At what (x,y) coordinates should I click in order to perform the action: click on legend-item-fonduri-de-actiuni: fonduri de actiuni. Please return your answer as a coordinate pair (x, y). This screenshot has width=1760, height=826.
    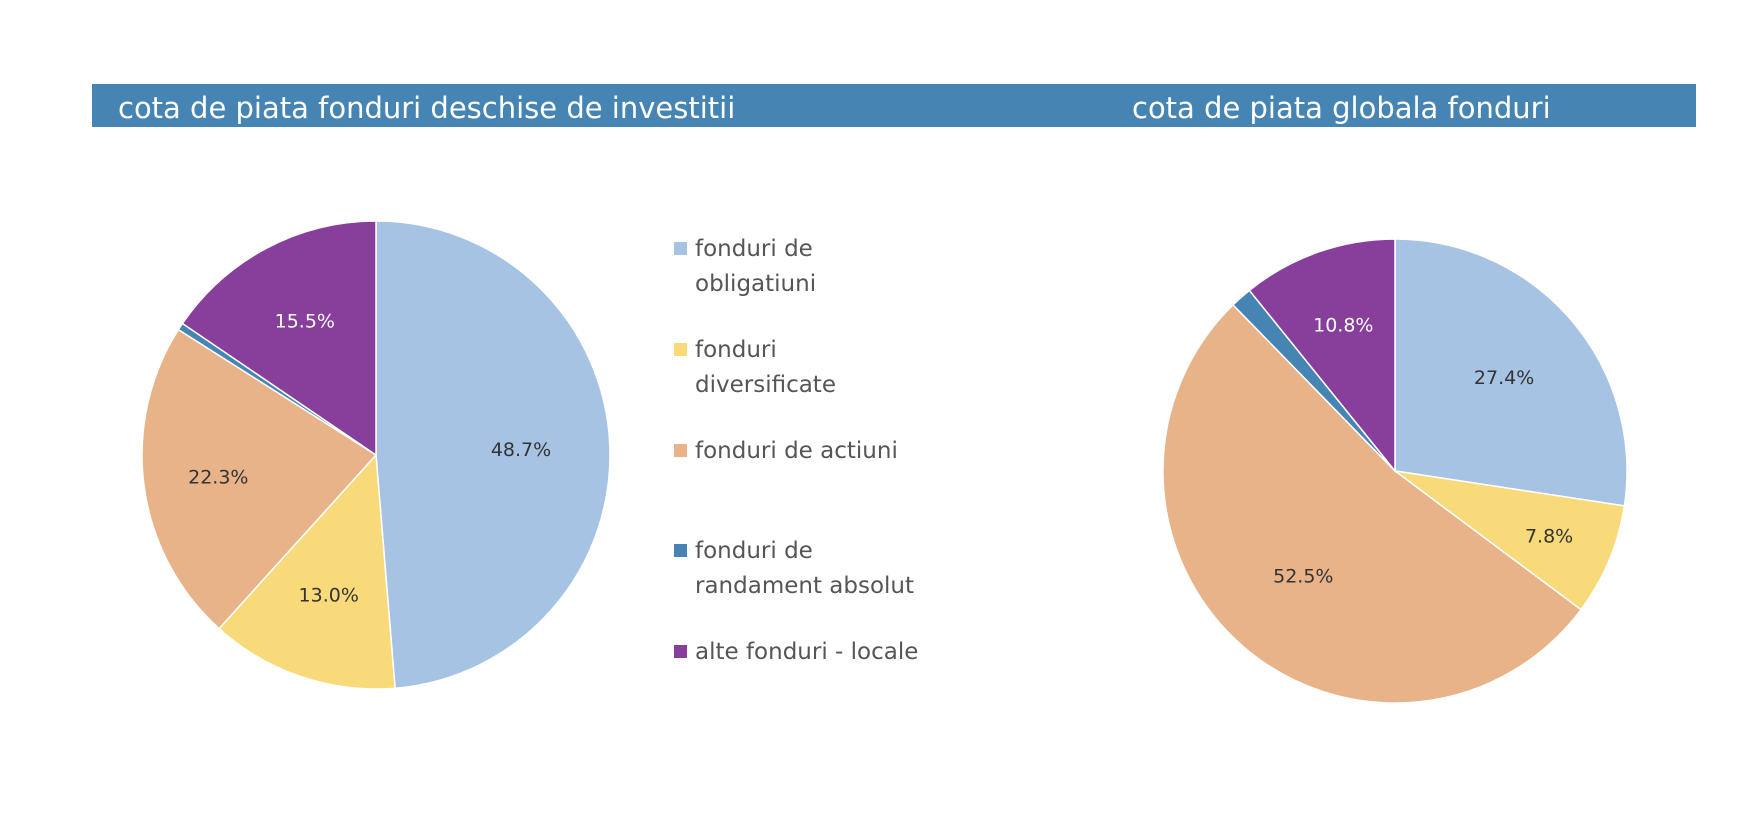
    Looking at the image, I should click on (786, 451).